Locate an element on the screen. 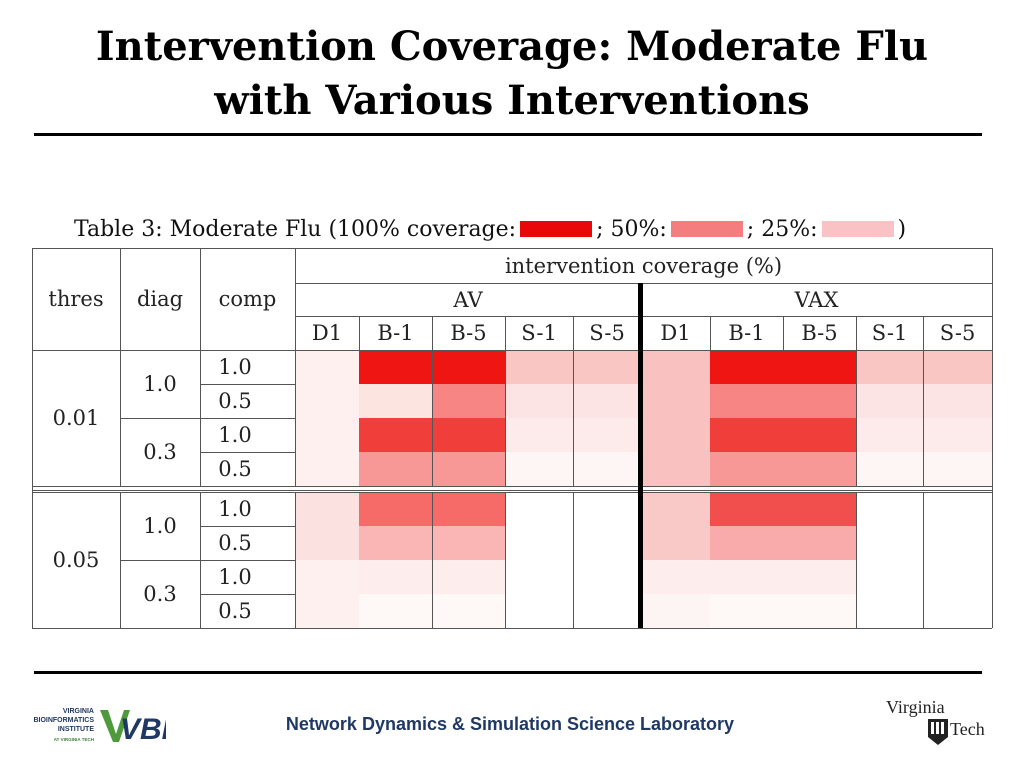 Image resolution: width=1024 pixels, height=768 pixels. caption-suffix: ) is located at coordinates (902, 229).